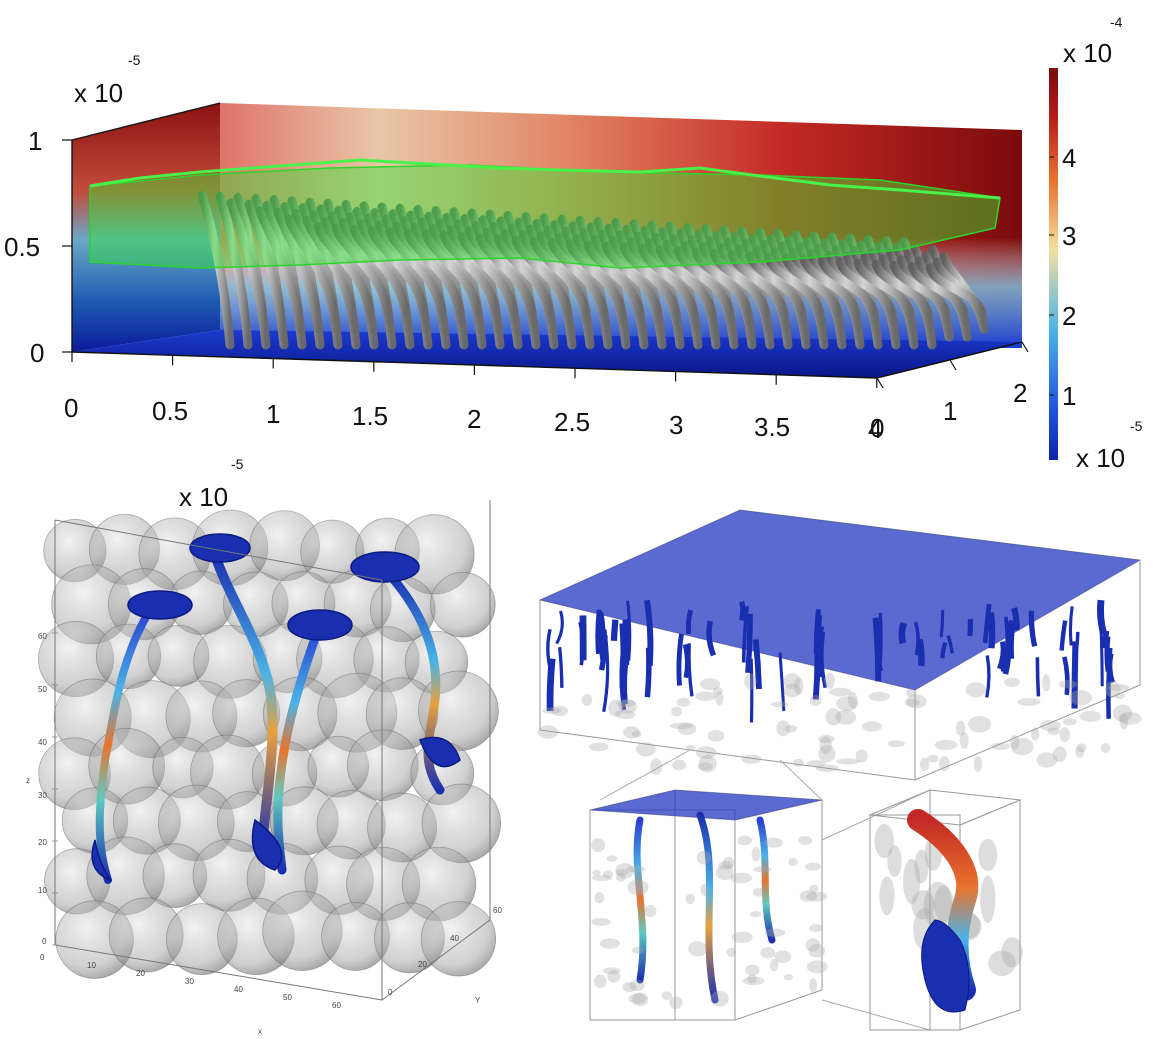 This screenshot has height=1039, width=1153. What do you see at coordinates (28, 780) in the screenshot?
I see `bl-z-label: z` at bounding box center [28, 780].